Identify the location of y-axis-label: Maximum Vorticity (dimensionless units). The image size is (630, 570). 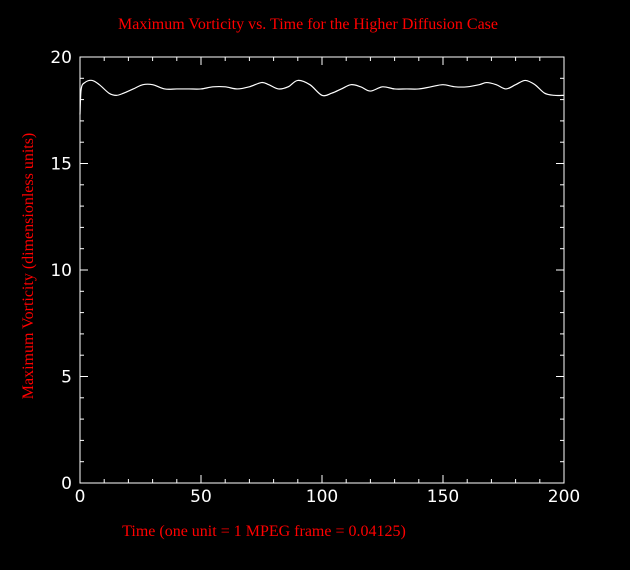
(28, 266).